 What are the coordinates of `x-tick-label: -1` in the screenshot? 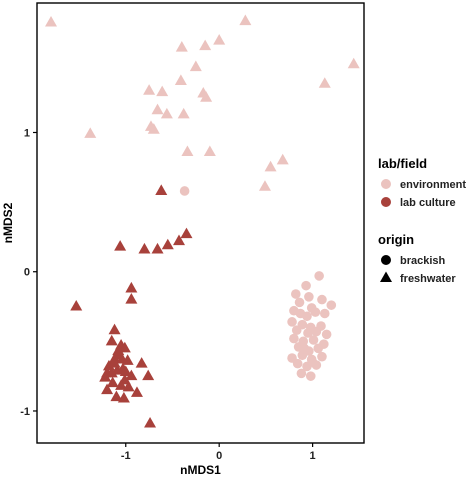 It's located at (126, 456).